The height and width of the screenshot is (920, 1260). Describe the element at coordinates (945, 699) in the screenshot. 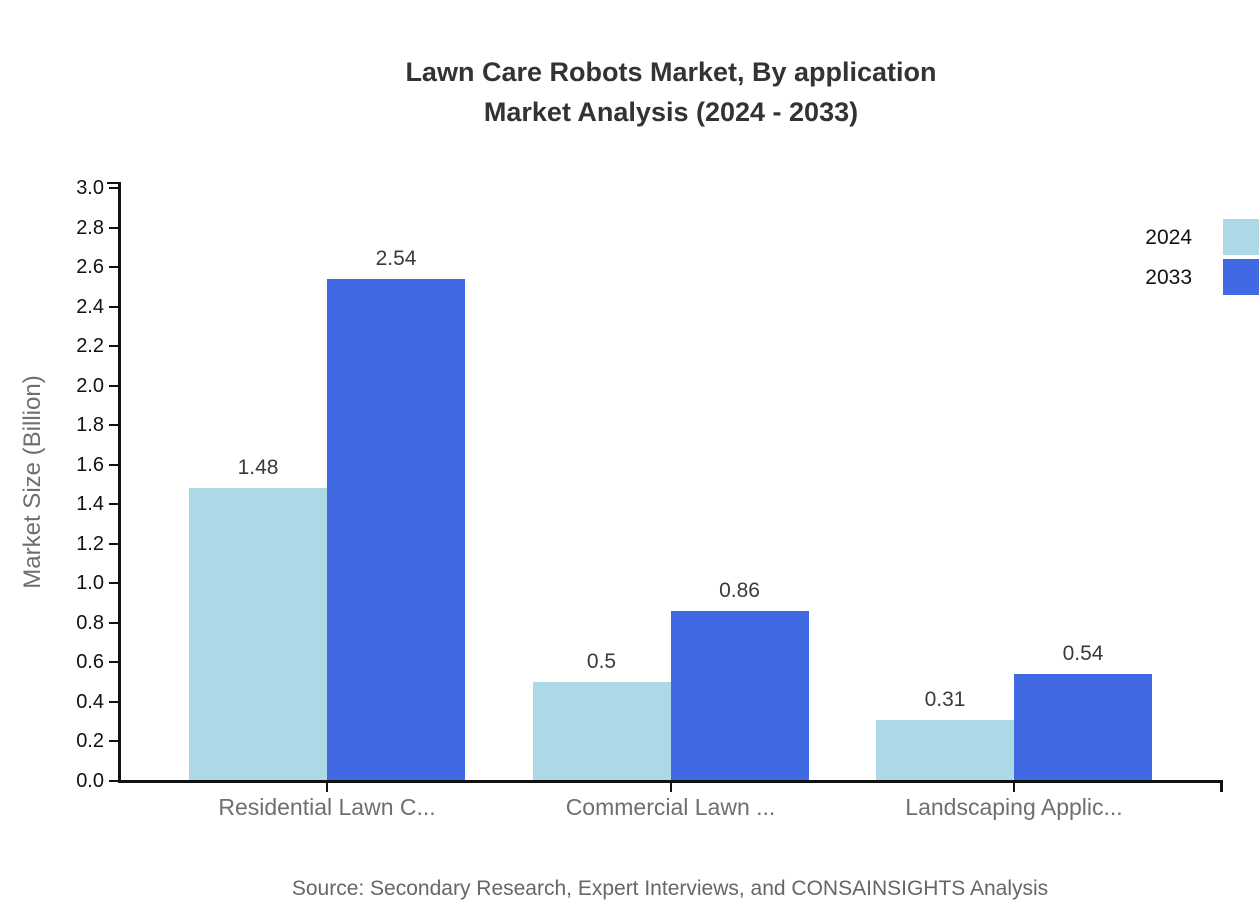

I see `bar-value-label: 0.31` at that location.